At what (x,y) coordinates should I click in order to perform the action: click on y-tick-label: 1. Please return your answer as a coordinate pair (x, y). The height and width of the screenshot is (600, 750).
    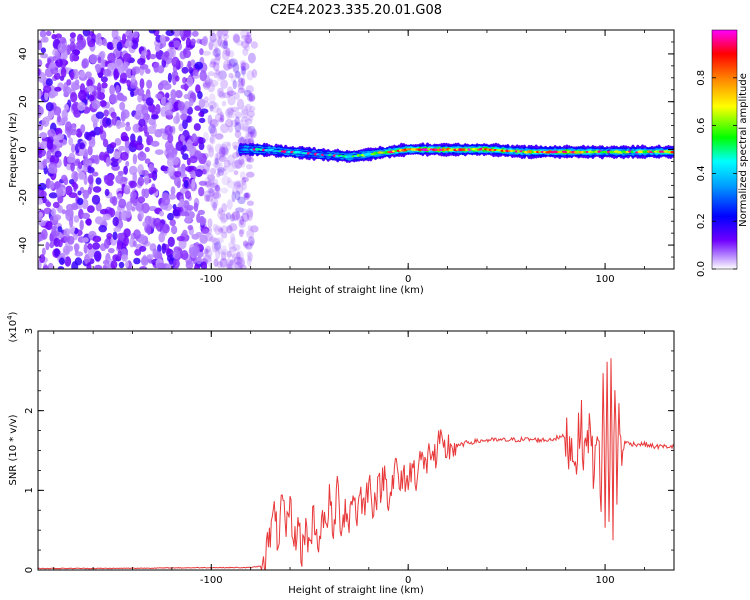
    Looking at the image, I should click on (29, 490).